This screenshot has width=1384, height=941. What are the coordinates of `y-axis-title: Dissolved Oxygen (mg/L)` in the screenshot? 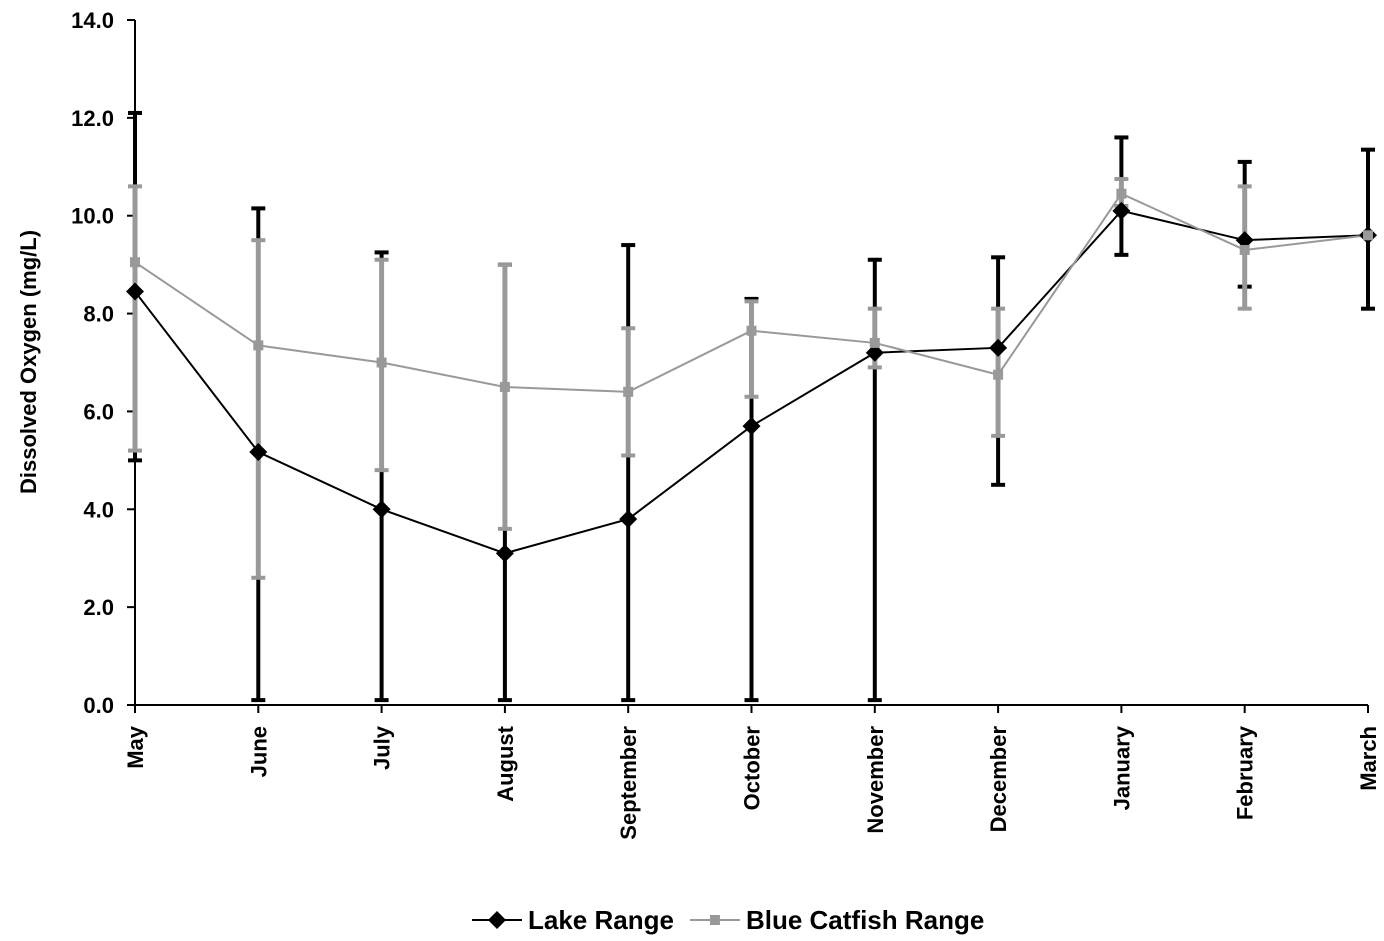 It's located at (28, 362).